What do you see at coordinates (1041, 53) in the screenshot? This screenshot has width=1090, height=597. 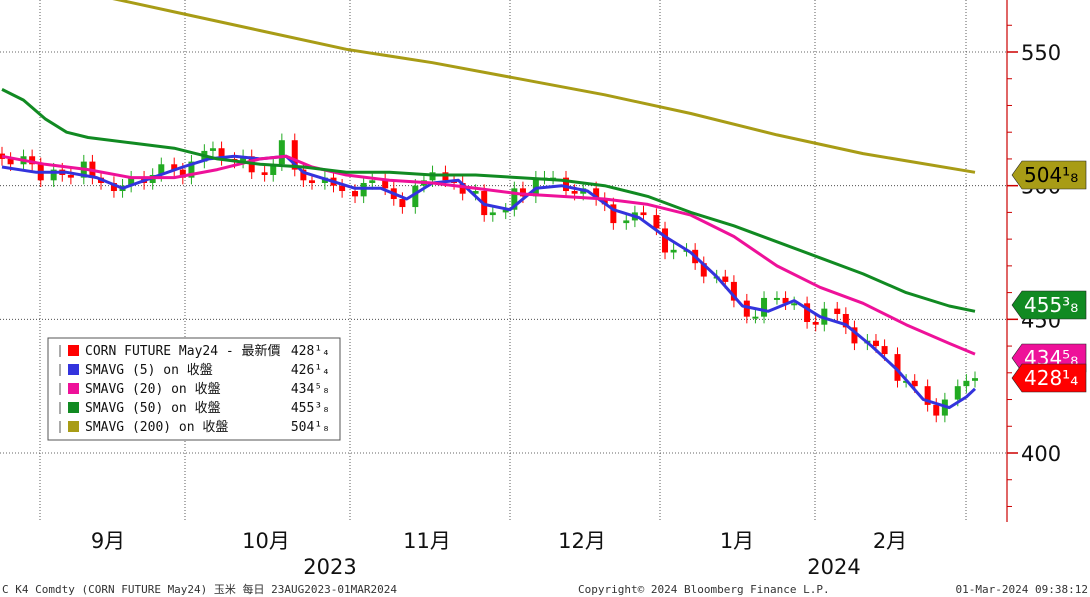 I see `y-tick-label: 550` at bounding box center [1041, 53].